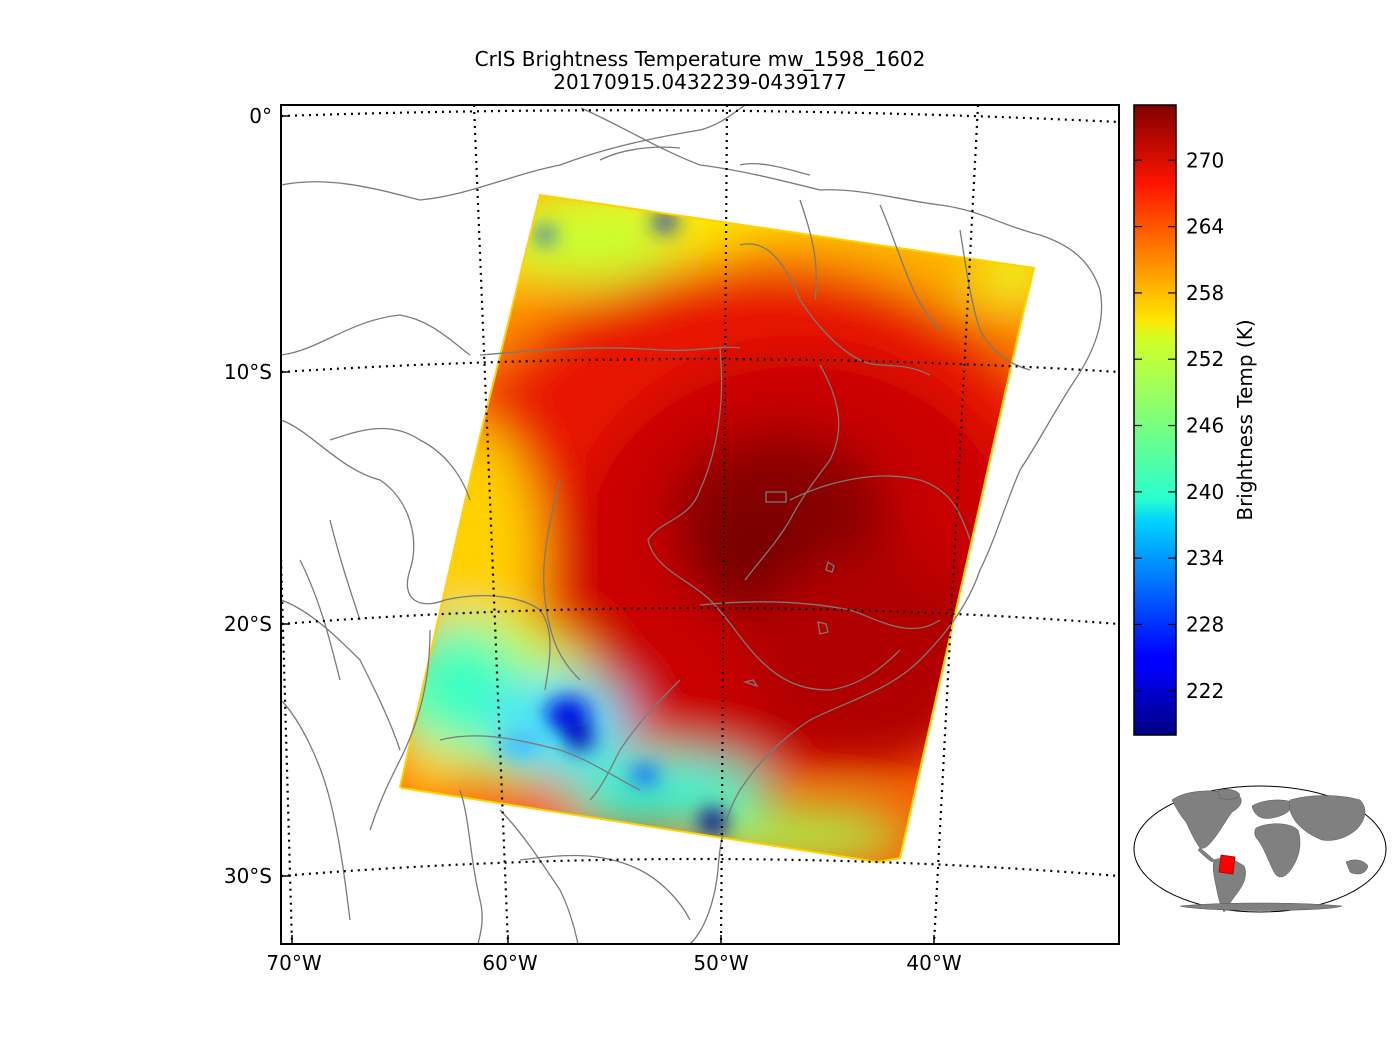 The width and height of the screenshot is (1400, 1050). I want to click on colorbar-tick-label: 252, so click(1205, 359).